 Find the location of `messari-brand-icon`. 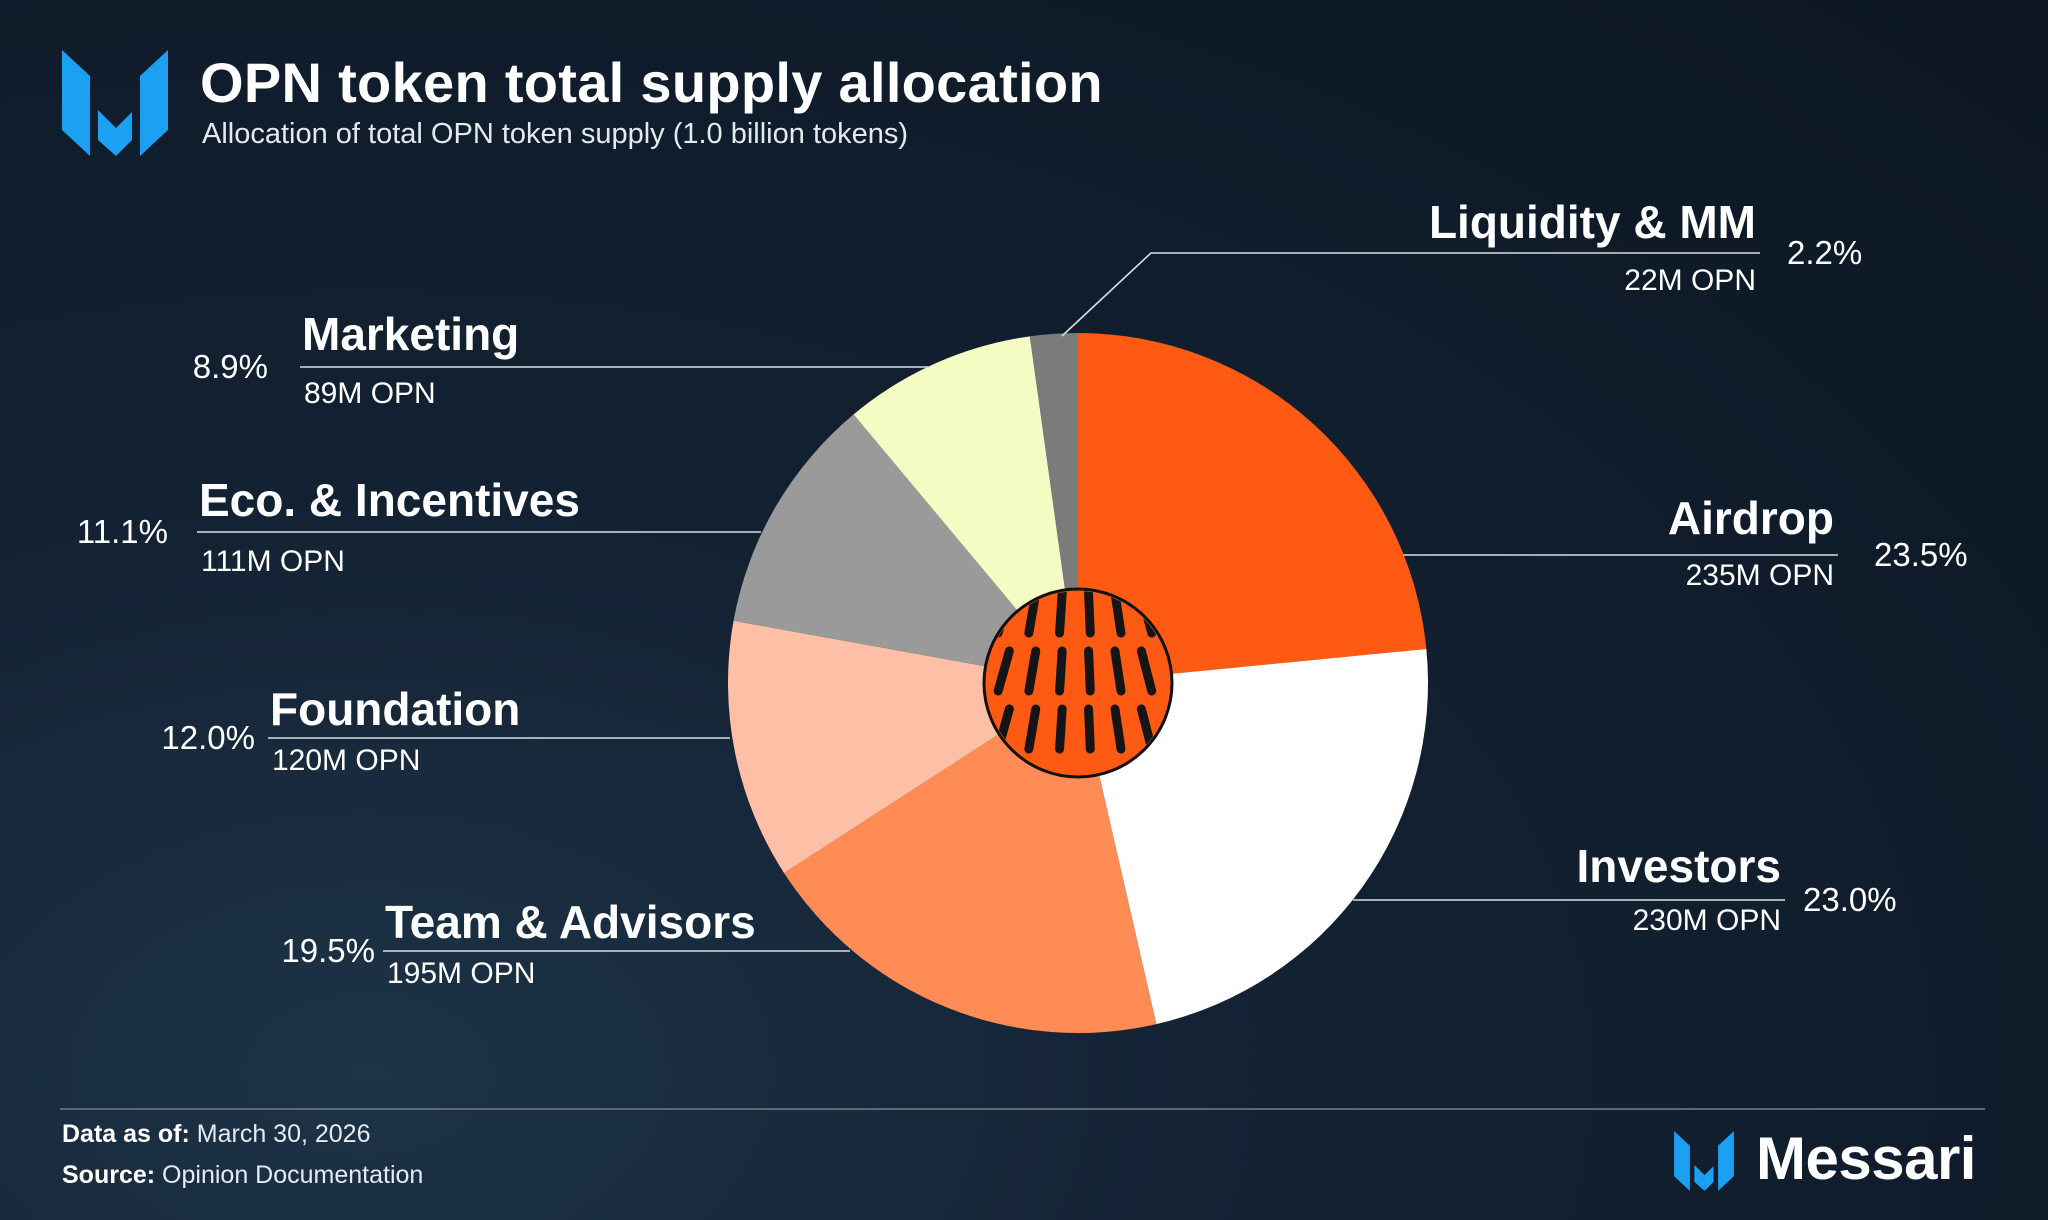

messari-brand-icon is located at coordinates (1704, 1161).